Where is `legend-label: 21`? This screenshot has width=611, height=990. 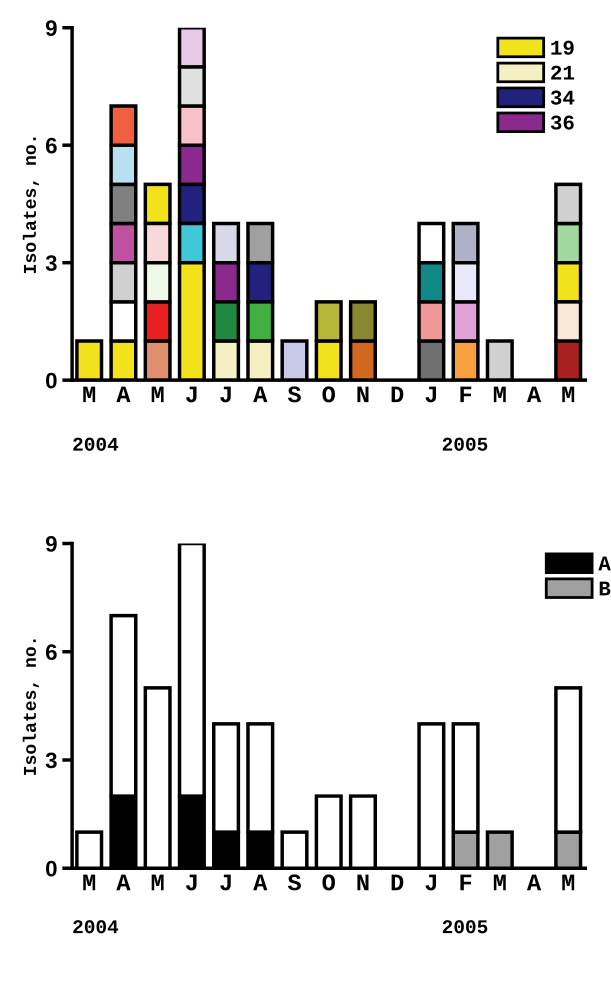
legend-label: 21 is located at coordinates (562, 73).